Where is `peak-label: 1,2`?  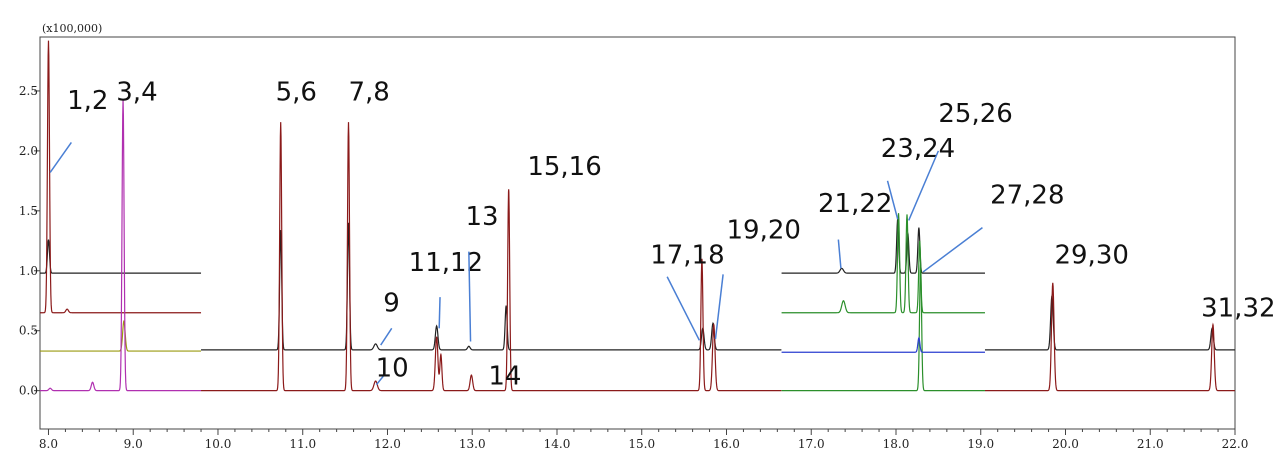 peak-label: 1,2 is located at coordinates (87, 101).